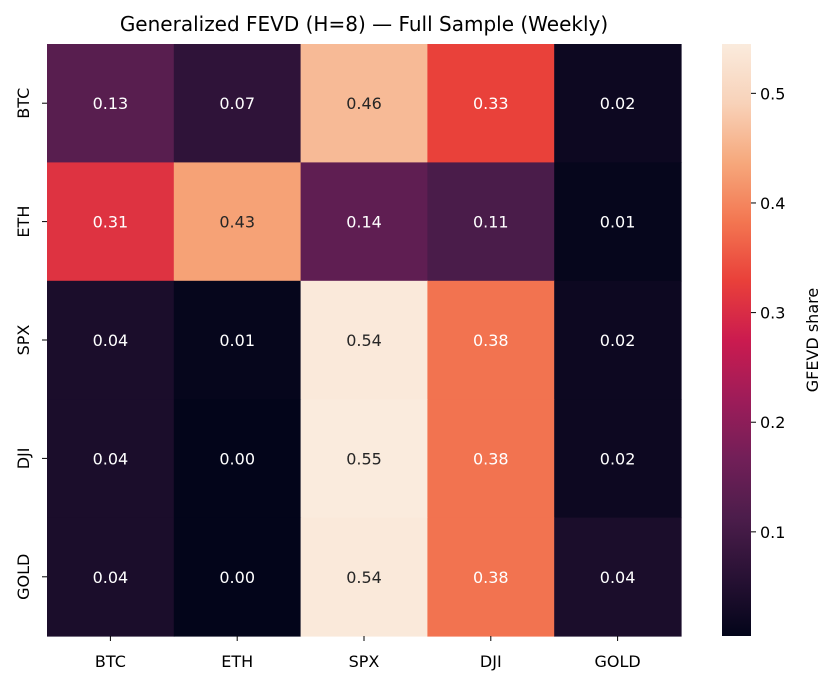  What do you see at coordinates (736, 340) in the screenshot?
I see `colorbar` at bounding box center [736, 340].